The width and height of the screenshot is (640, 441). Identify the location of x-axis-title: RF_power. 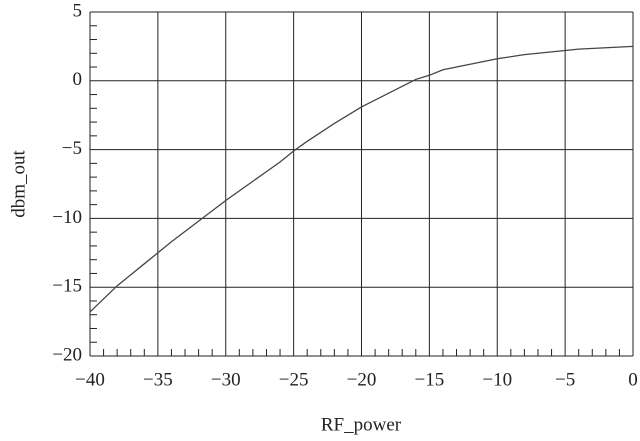
(361, 424).